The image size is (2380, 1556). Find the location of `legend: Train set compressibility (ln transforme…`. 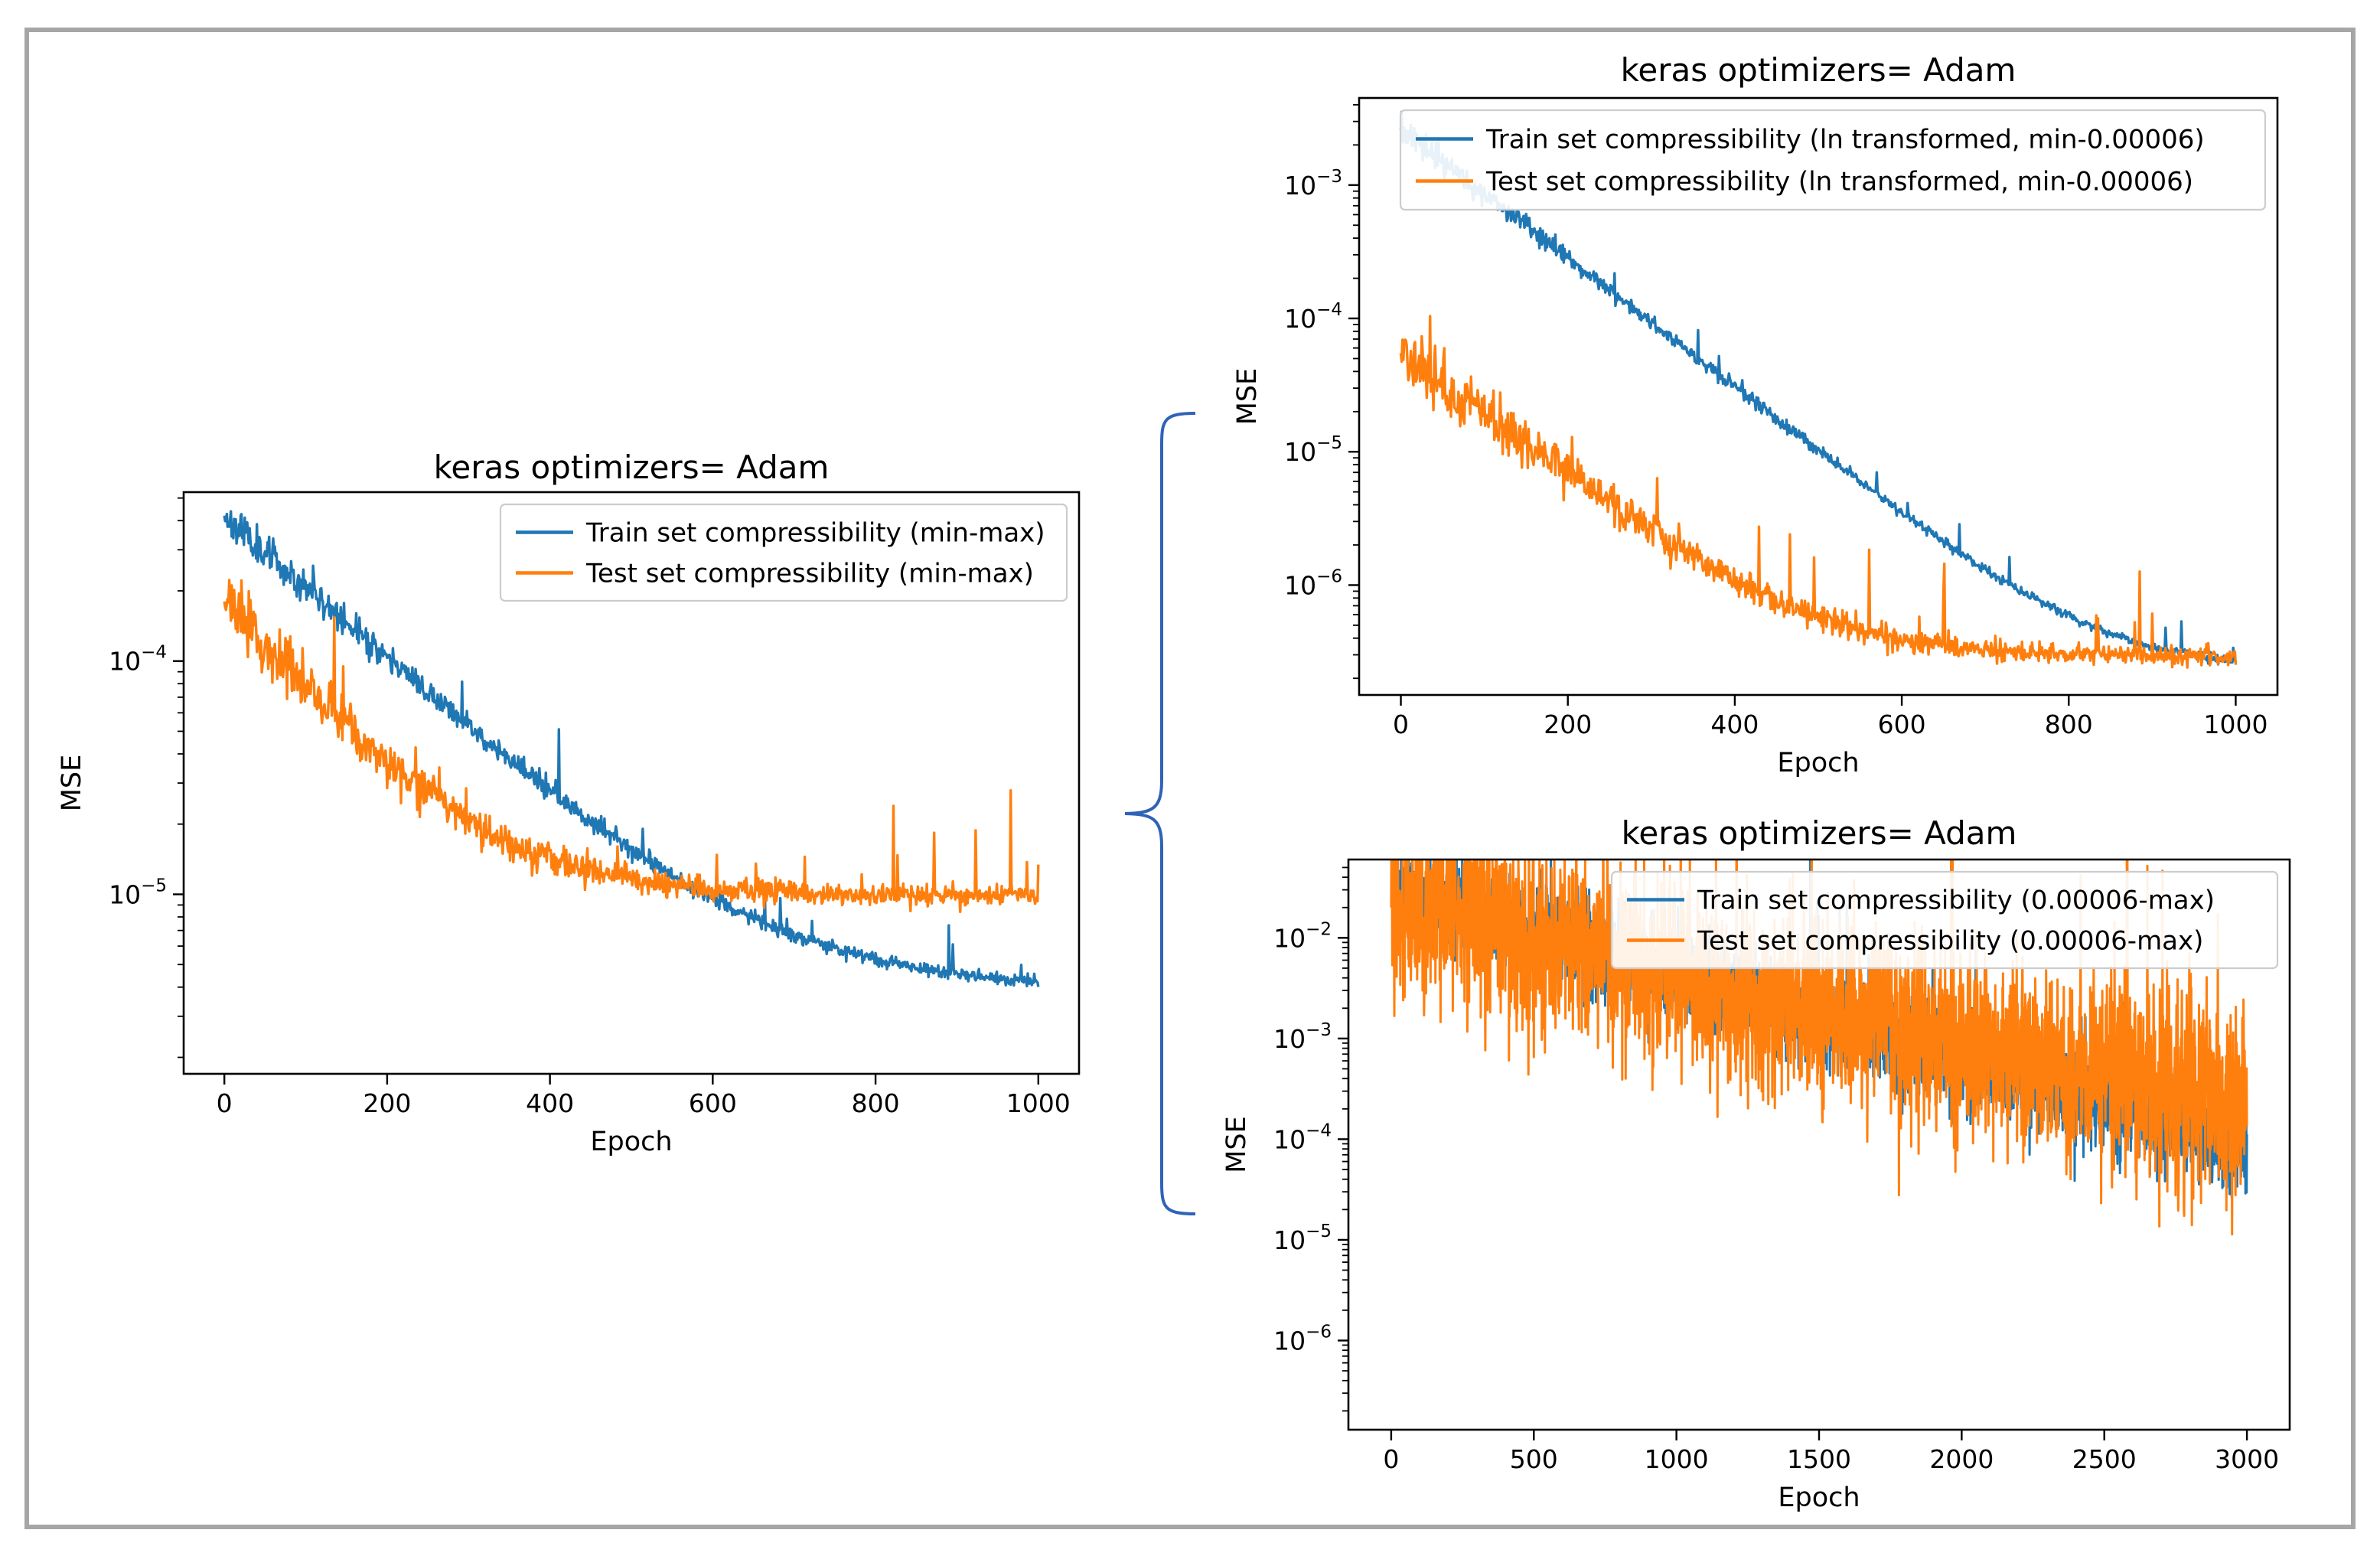

legend: Train set compressibility (ln transforme… is located at coordinates (1833, 160).